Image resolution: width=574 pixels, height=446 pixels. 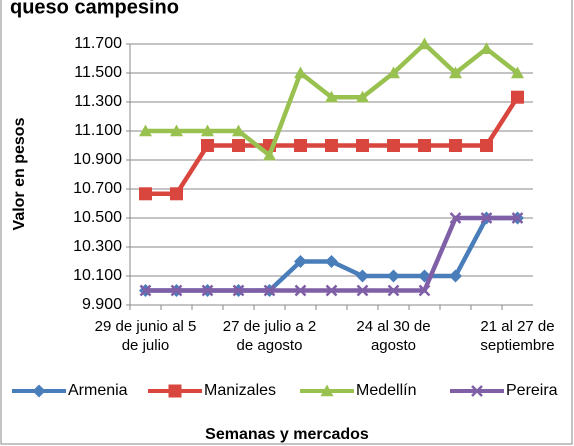 What do you see at coordinates (517, 336) in the screenshot?
I see `x-tick-label: 21 al 27 de septiembre` at bounding box center [517, 336].